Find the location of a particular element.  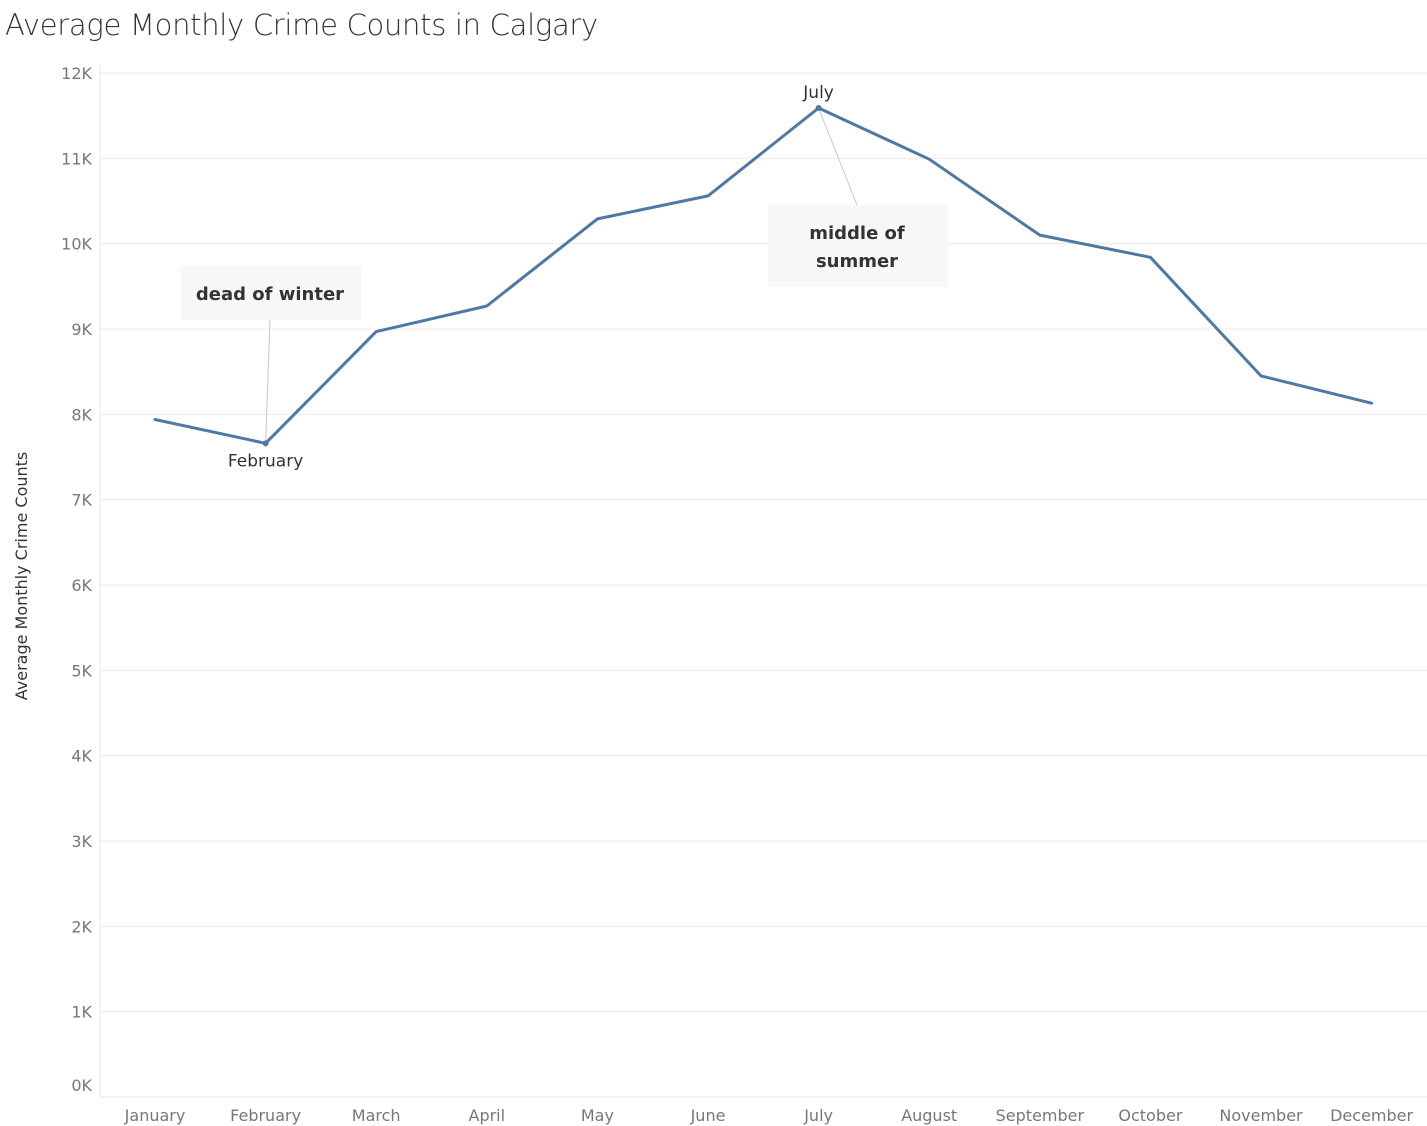

y-tick-label: 6K is located at coordinates (81, 585).